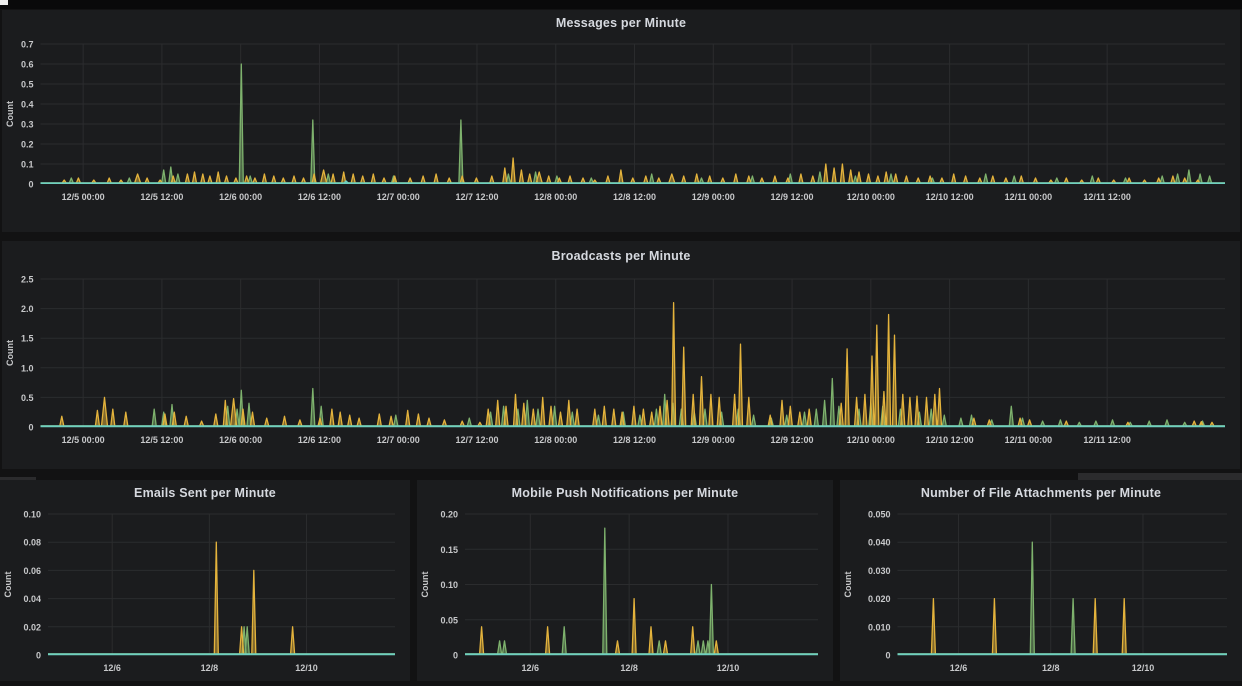 This screenshot has height=686, width=1242. Describe the element at coordinates (879, 543) in the screenshot. I see `svg-text: 0.040` at that location.